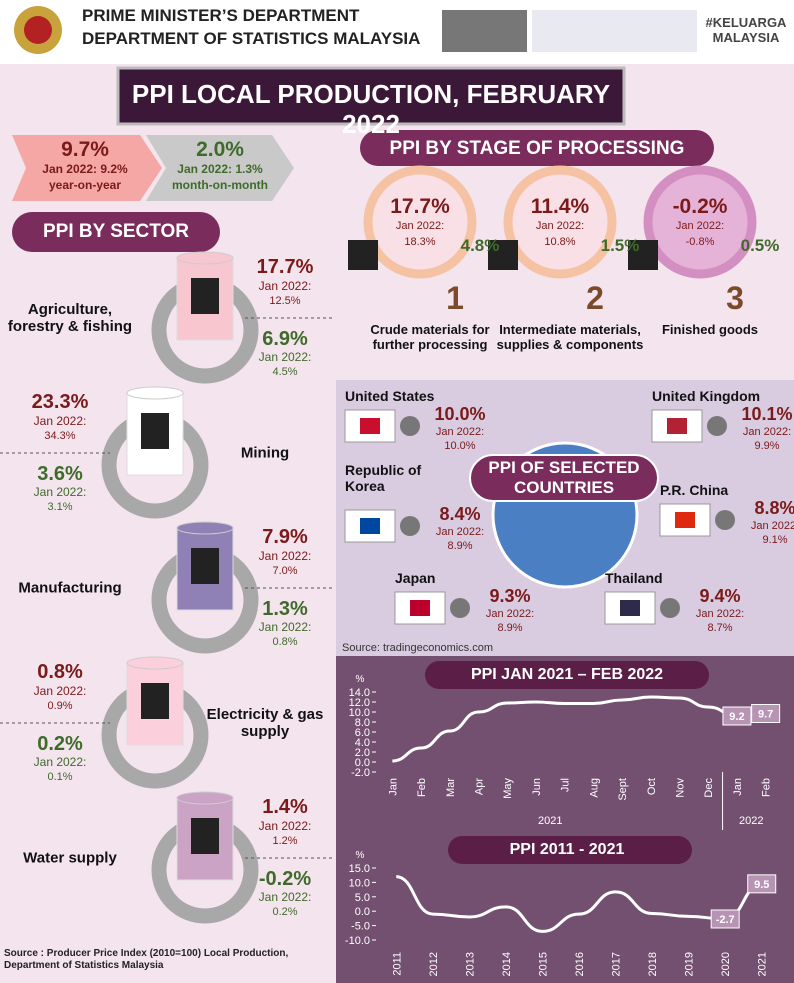  What do you see at coordinates (460, 514) in the screenshot?
I see `country-value: 8.4%` at bounding box center [460, 514].